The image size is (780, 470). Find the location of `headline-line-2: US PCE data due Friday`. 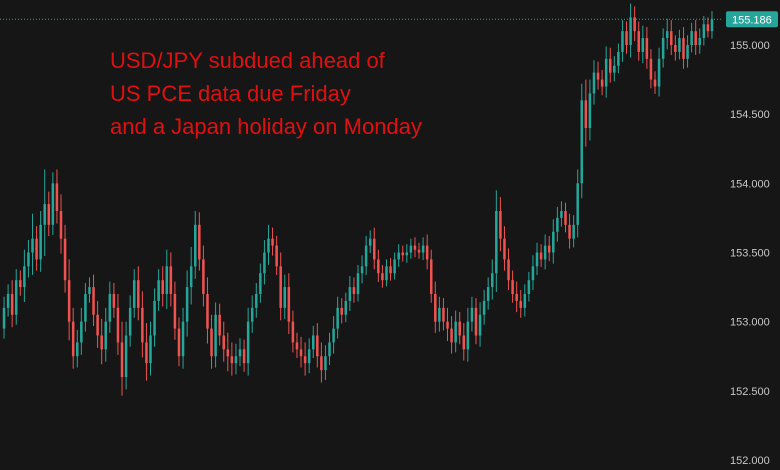

headline-line-2: US PCE data due Friday is located at coordinates (230, 93).